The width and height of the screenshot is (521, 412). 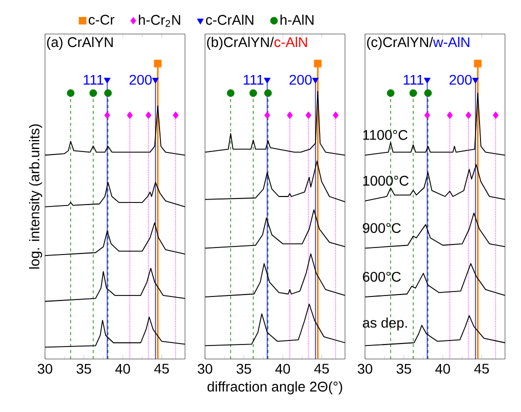 What do you see at coordinates (385, 135) in the screenshot?
I see `annotation: 1100°C` at bounding box center [385, 135].